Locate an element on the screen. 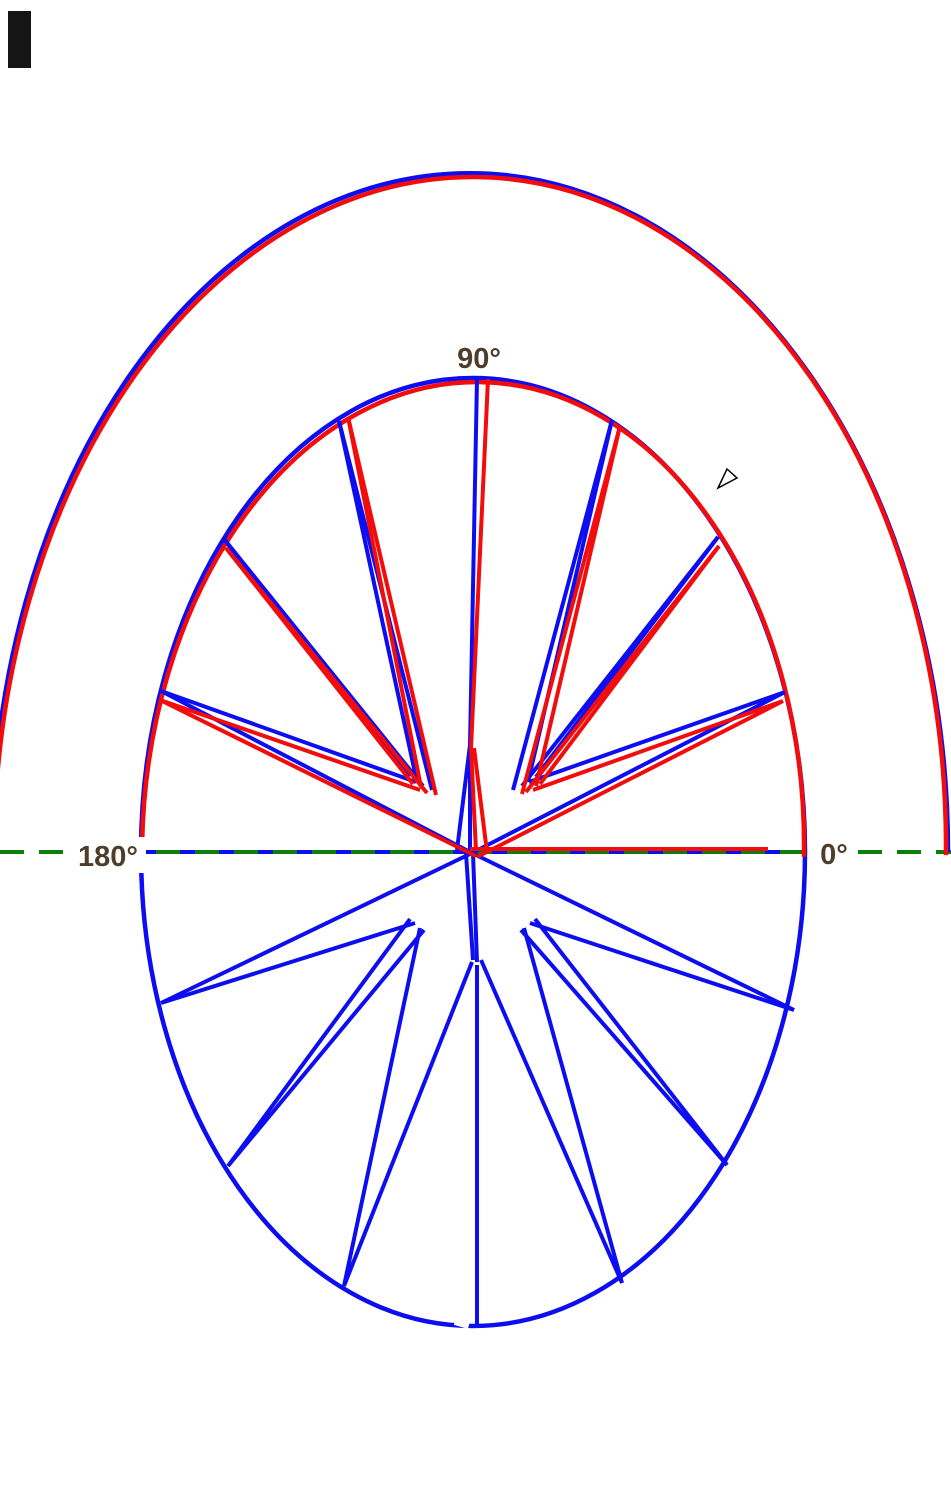  angle-label-0: 0° is located at coordinates (834, 855).